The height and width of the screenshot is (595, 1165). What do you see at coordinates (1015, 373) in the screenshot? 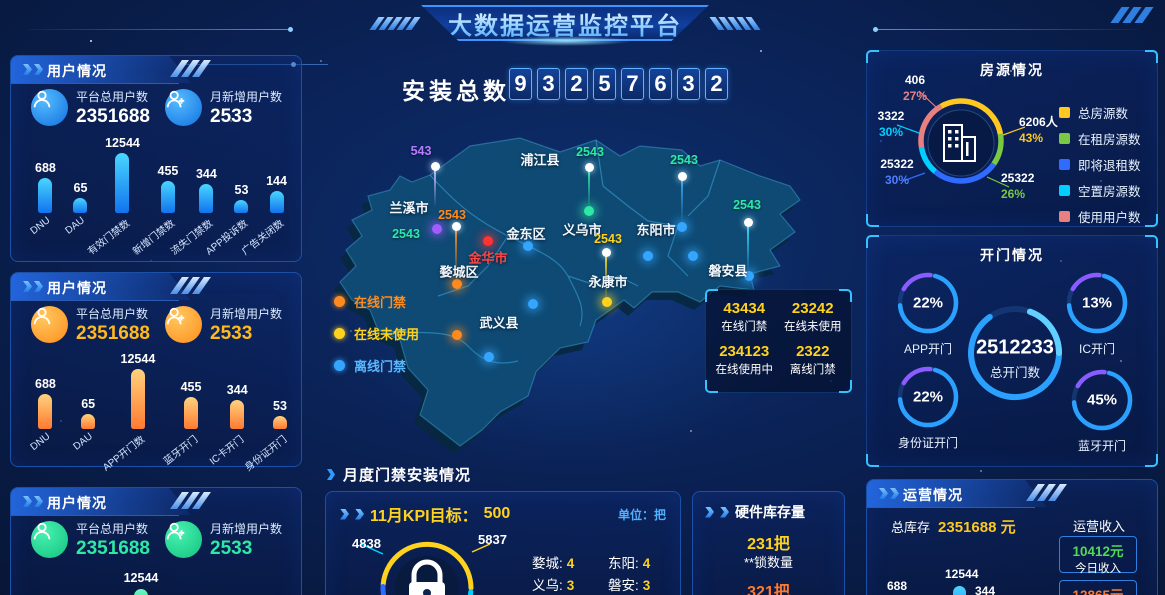
I see `total-doors-label: 总开门数` at bounding box center [1015, 373].